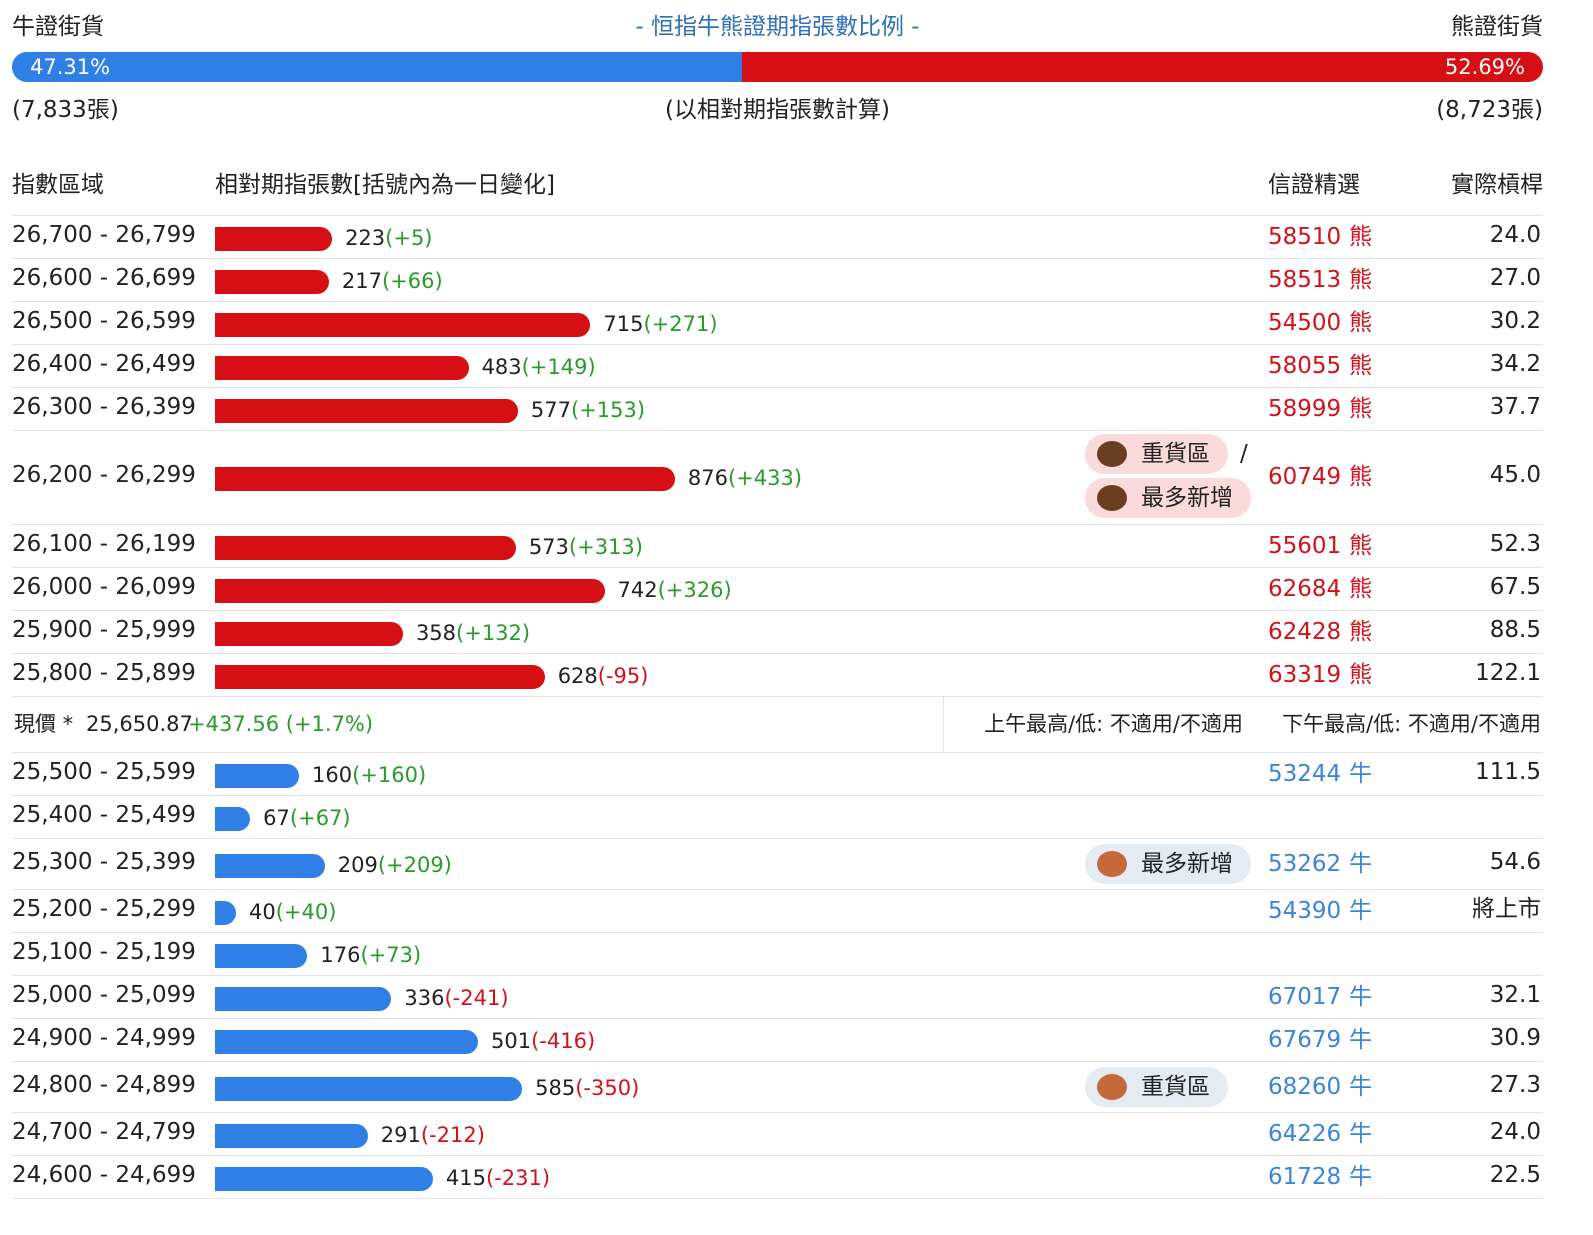  I want to click on warrant-code: 54390, so click(1305, 910).